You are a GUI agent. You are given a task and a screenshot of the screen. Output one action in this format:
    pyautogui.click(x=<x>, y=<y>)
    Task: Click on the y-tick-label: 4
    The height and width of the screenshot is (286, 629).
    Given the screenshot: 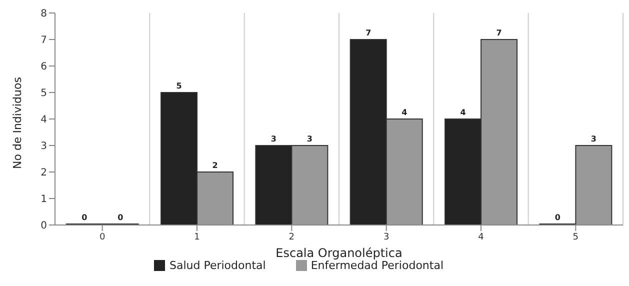 What is the action you would take?
    pyautogui.click(x=43, y=120)
    